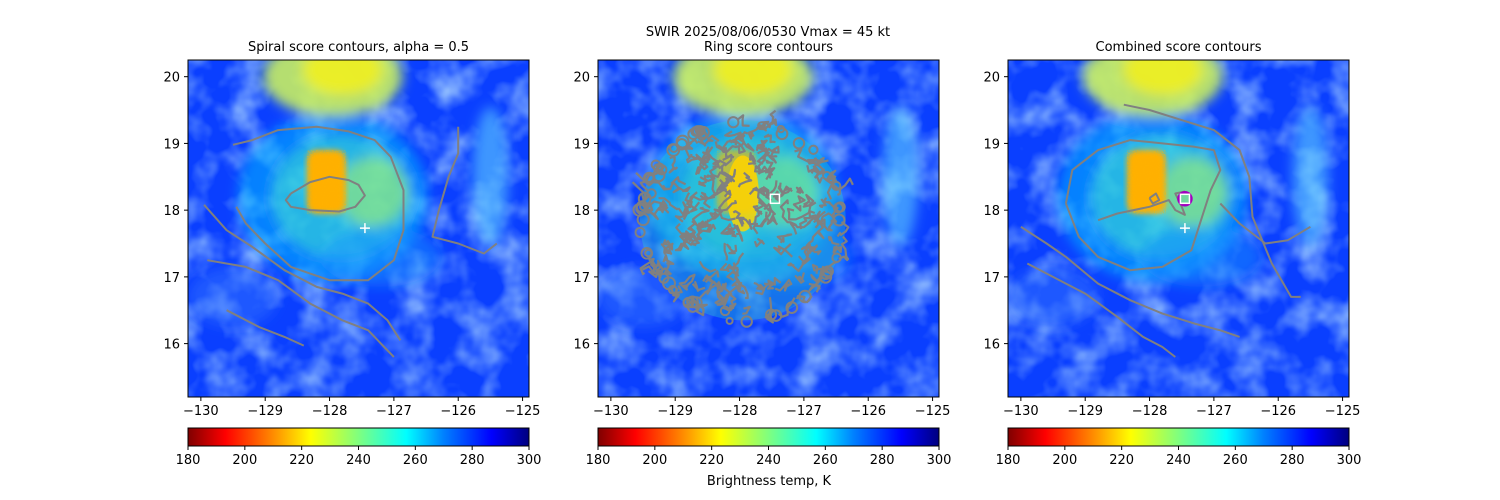 The height and width of the screenshot is (500, 1500). Describe the element at coordinates (882, 460) in the screenshot. I see `colorbar-tick-label: 280` at that location.